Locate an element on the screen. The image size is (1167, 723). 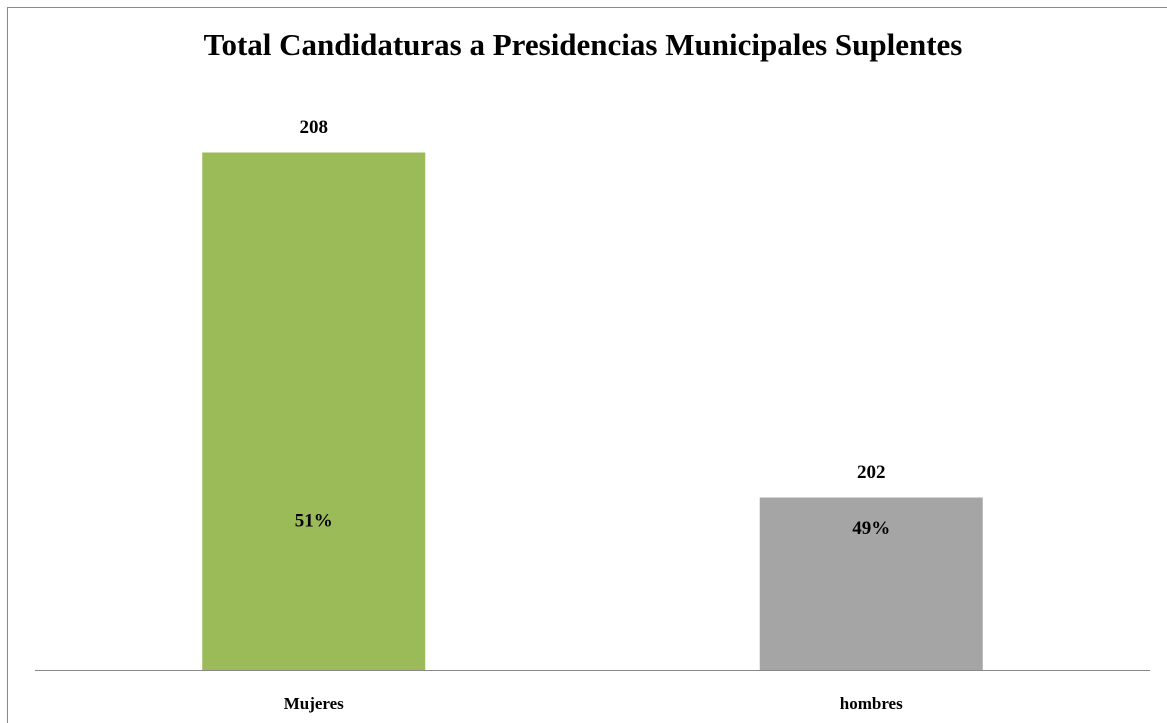
value-label: 208 is located at coordinates (314, 127).